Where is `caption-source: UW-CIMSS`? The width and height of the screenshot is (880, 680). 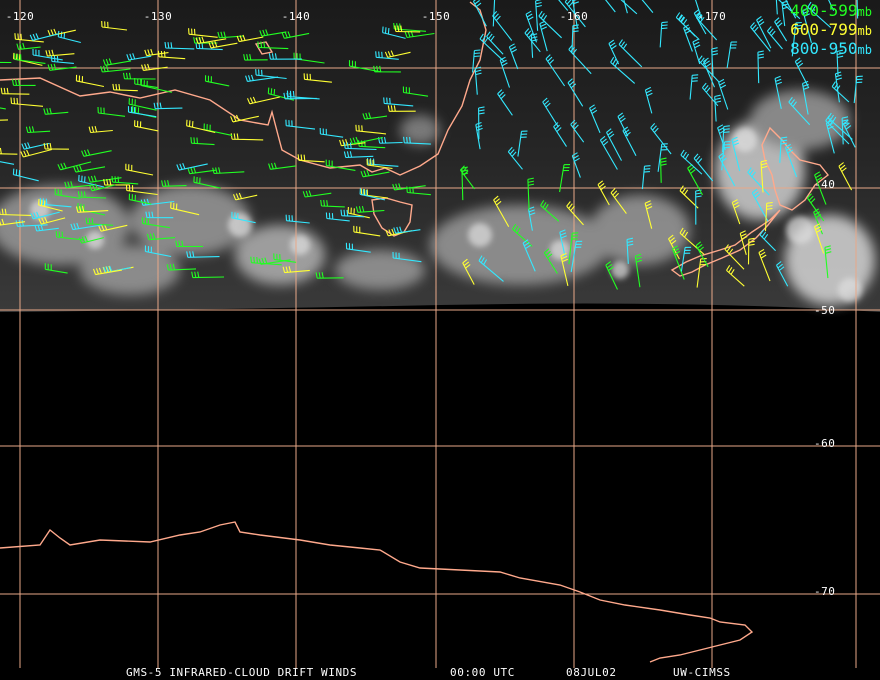
caption-source: UW-CIMSS is located at coordinates (702, 672).